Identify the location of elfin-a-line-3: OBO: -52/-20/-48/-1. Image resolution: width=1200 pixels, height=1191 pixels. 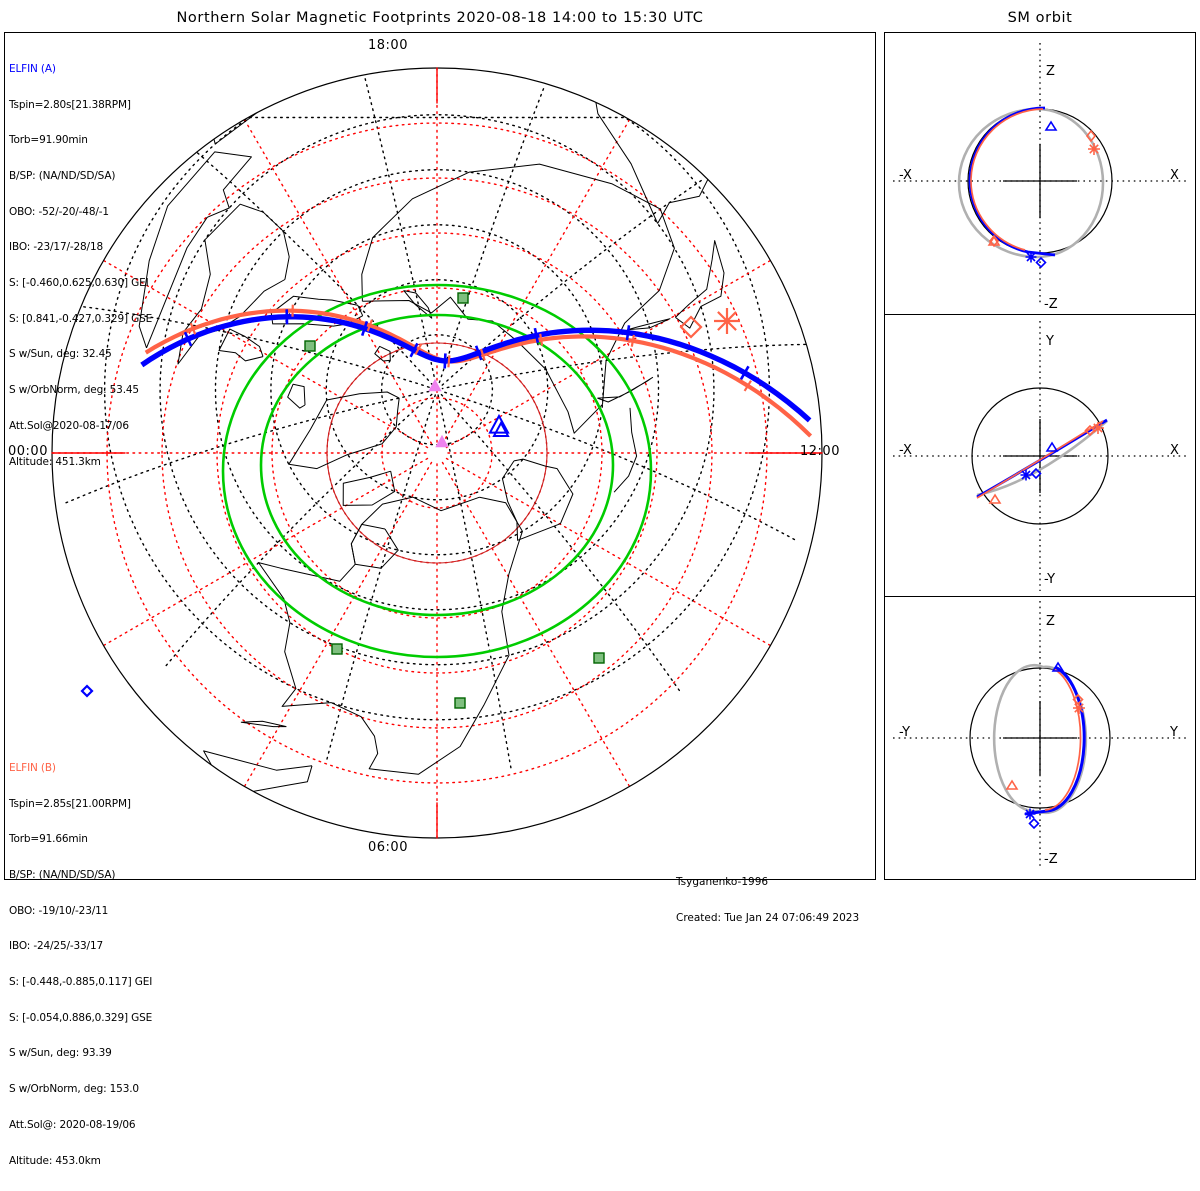
(80, 213).